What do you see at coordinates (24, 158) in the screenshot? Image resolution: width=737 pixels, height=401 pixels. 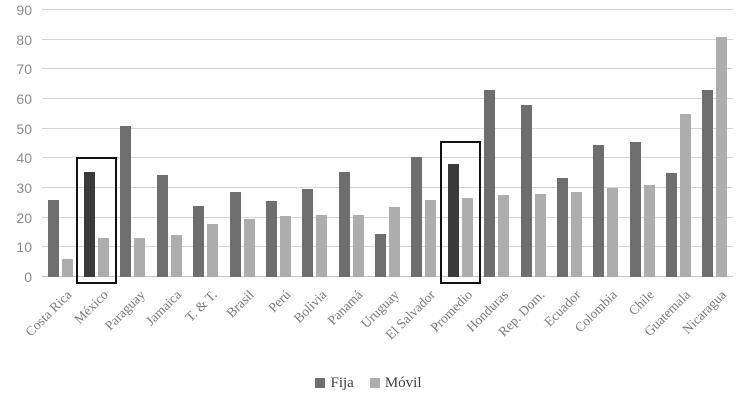 I see `y-tick-label: 40` at bounding box center [24, 158].